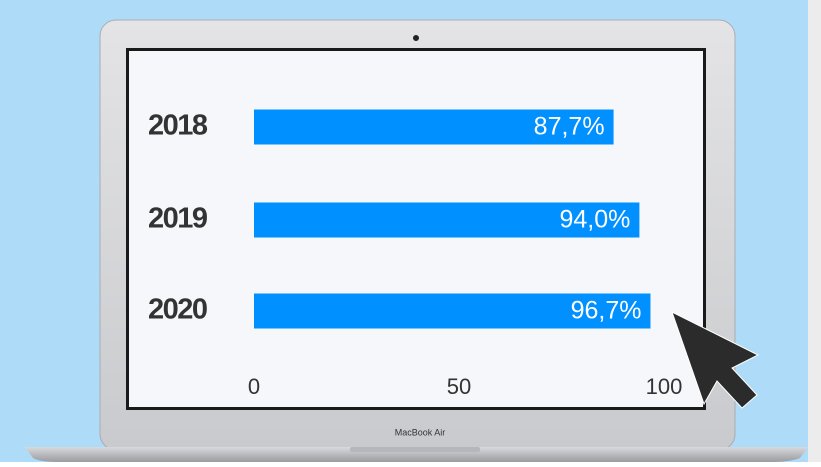 This screenshot has width=821, height=467. Describe the element at coordinates (416, 454) in the screenshot. I see `laptop-base` at that location.